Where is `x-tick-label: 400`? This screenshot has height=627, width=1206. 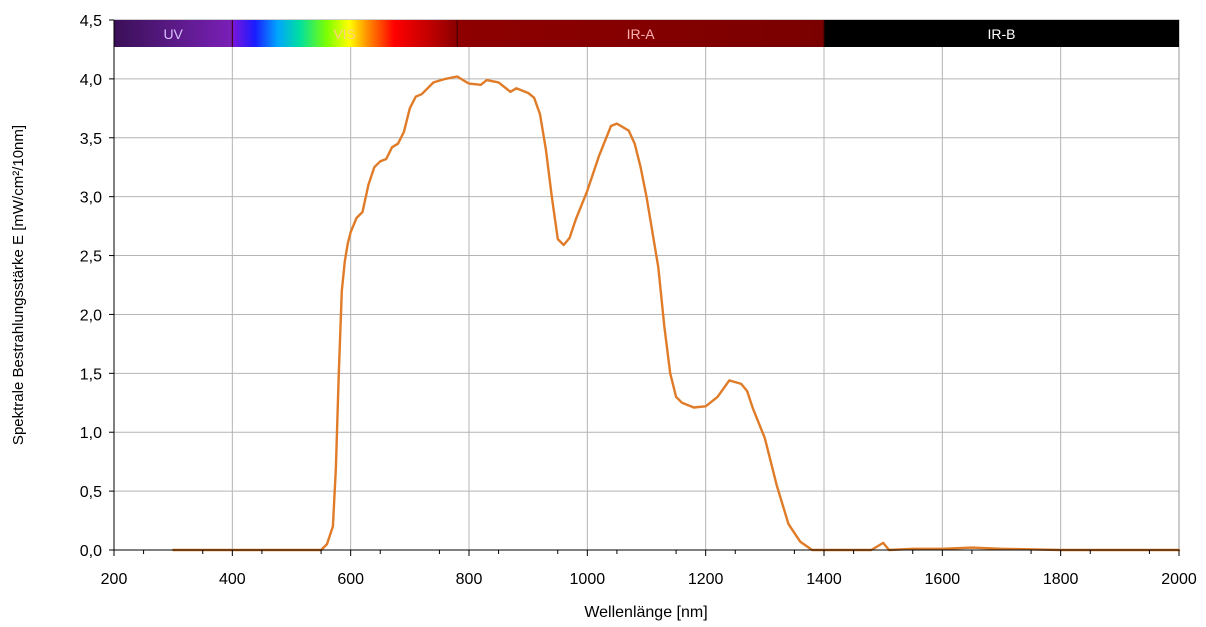 x-tick-label: 400 is located at coordinates (232, 579).